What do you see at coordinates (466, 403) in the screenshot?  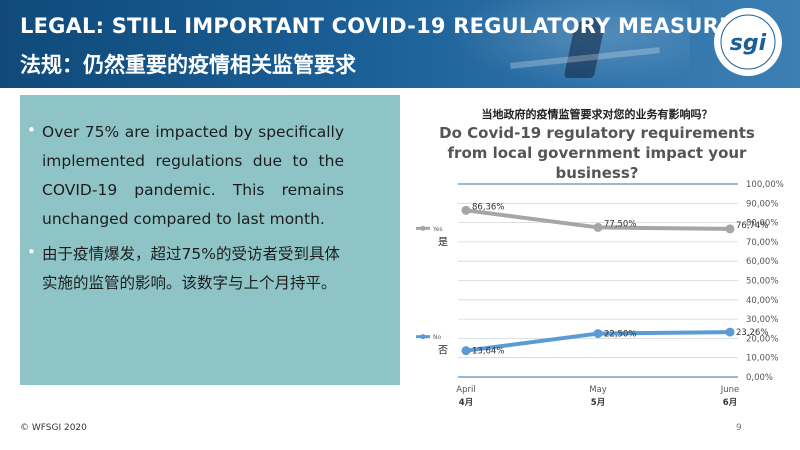 I see `x-tick-label-cn: 4月` at bounding box center [466, 403].